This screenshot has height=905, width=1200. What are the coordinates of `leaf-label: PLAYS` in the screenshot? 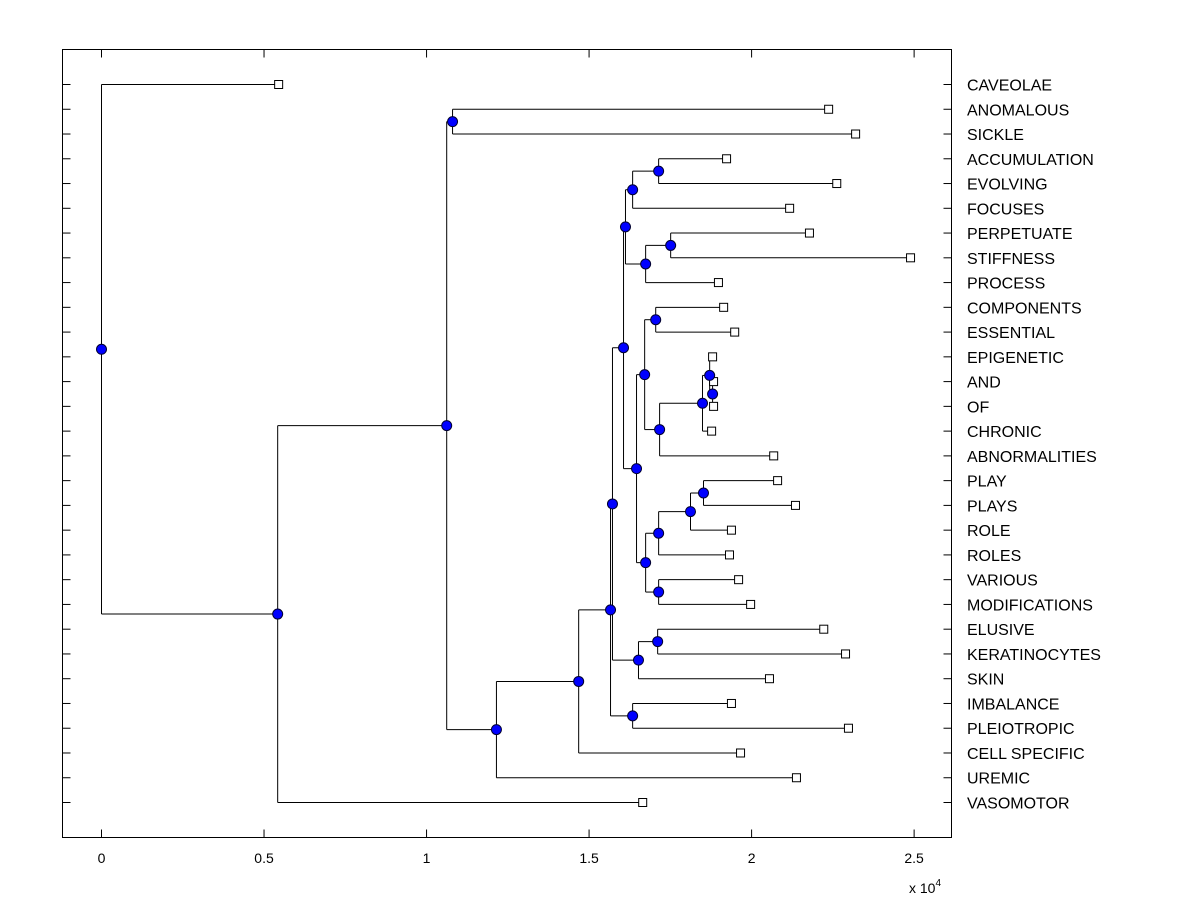 It's located at (992, 506).